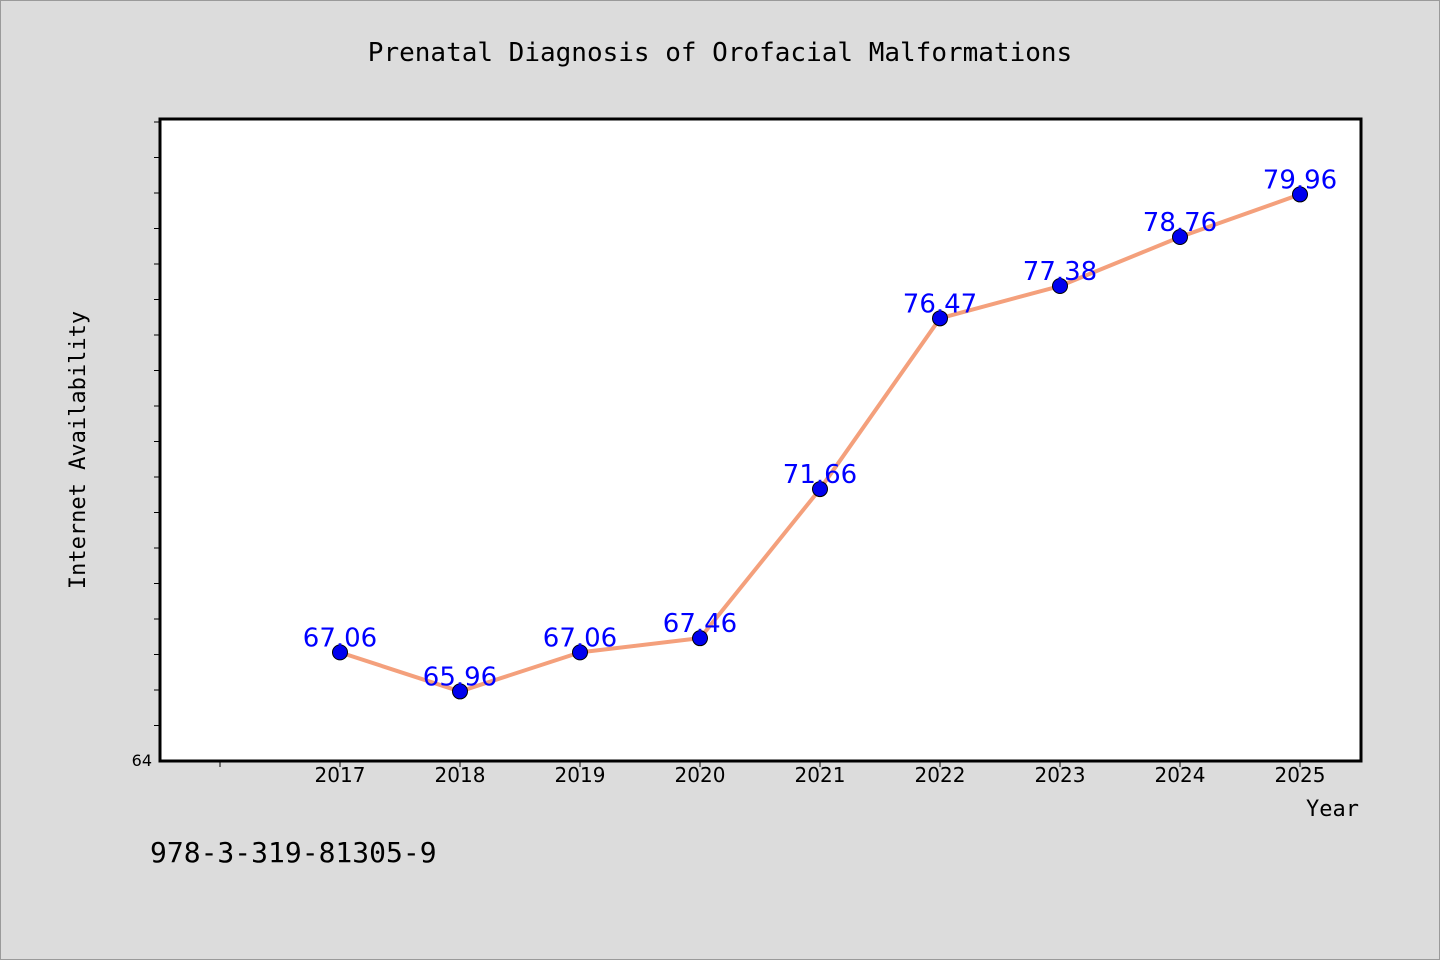 Image resolution: width=1440 pixels, height=960 pixels. What do you see at coordinates (157, 423) in the screenshot?
I see `y-axis-ticks` at bounding box center [157, 423].